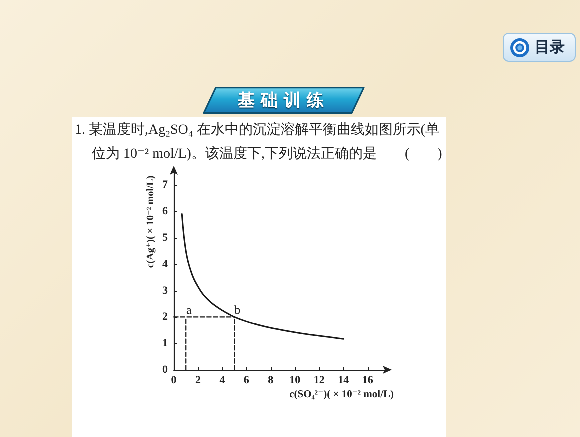 The height and width of the screenshot is (437, 580). Describe the element at coordinates (320, 380) in the screenshot. I see `x-tick-label: 12` at that location.